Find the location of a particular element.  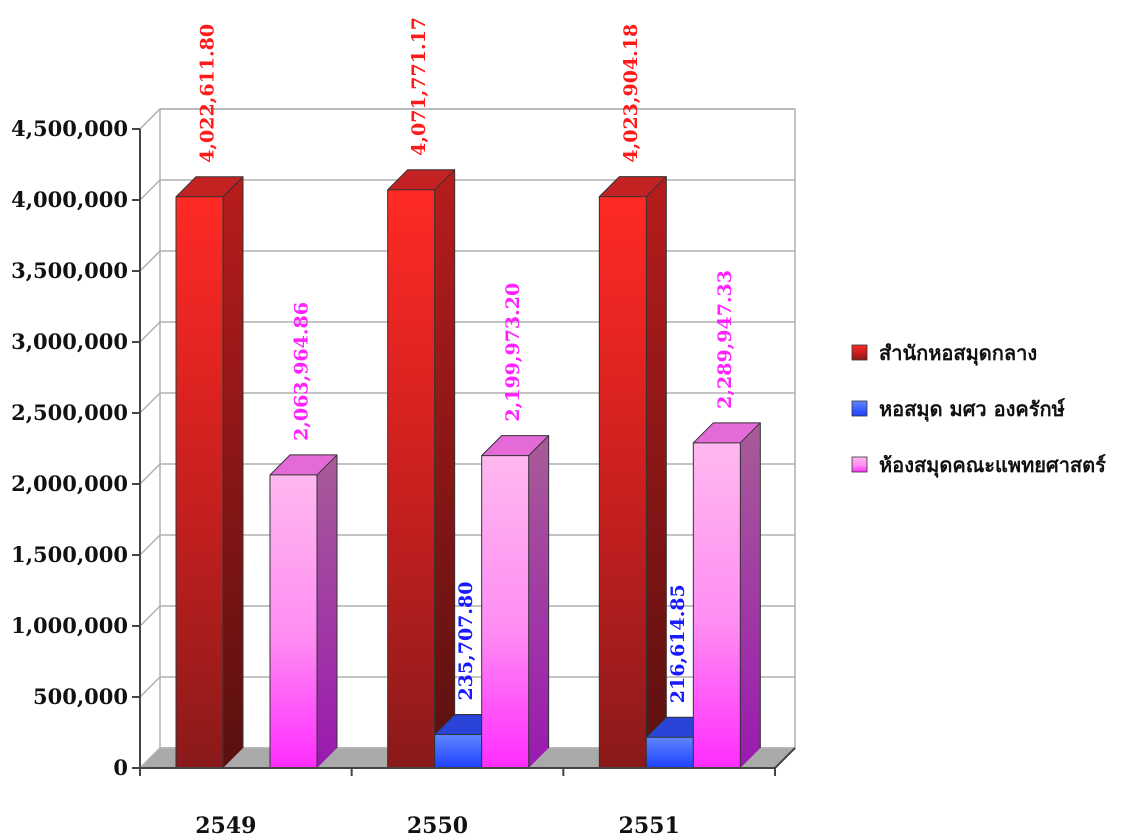

bar-ห้องสมุดคณะแพทยศาสตร์-2551 is located at coordinates (726, 595).